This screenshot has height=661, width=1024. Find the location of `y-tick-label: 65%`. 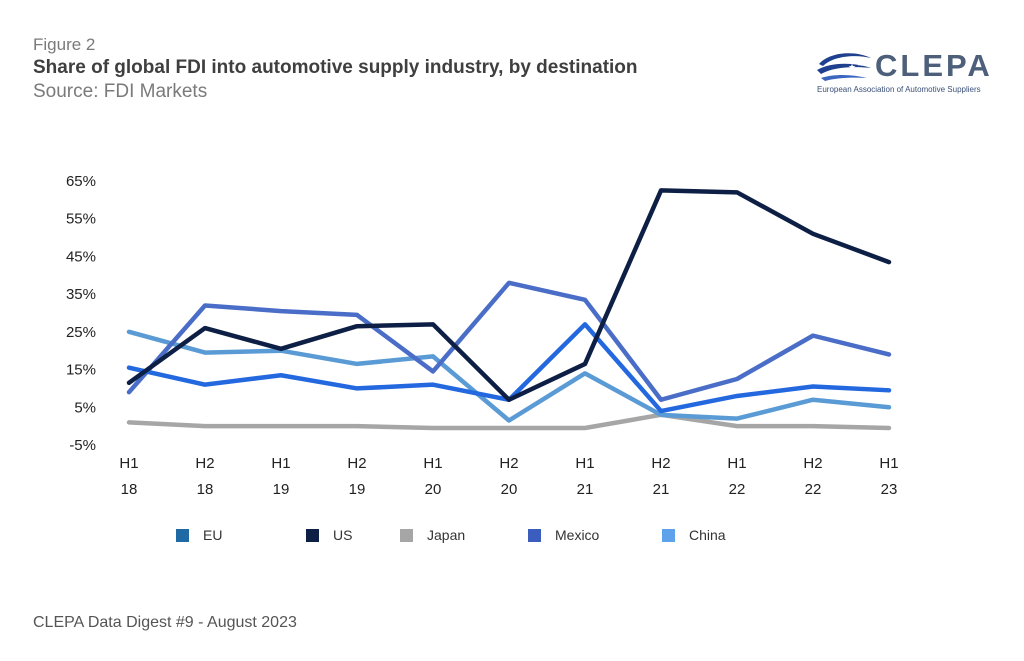

y-tick-label: 65% is located at coordinates (81, 181).